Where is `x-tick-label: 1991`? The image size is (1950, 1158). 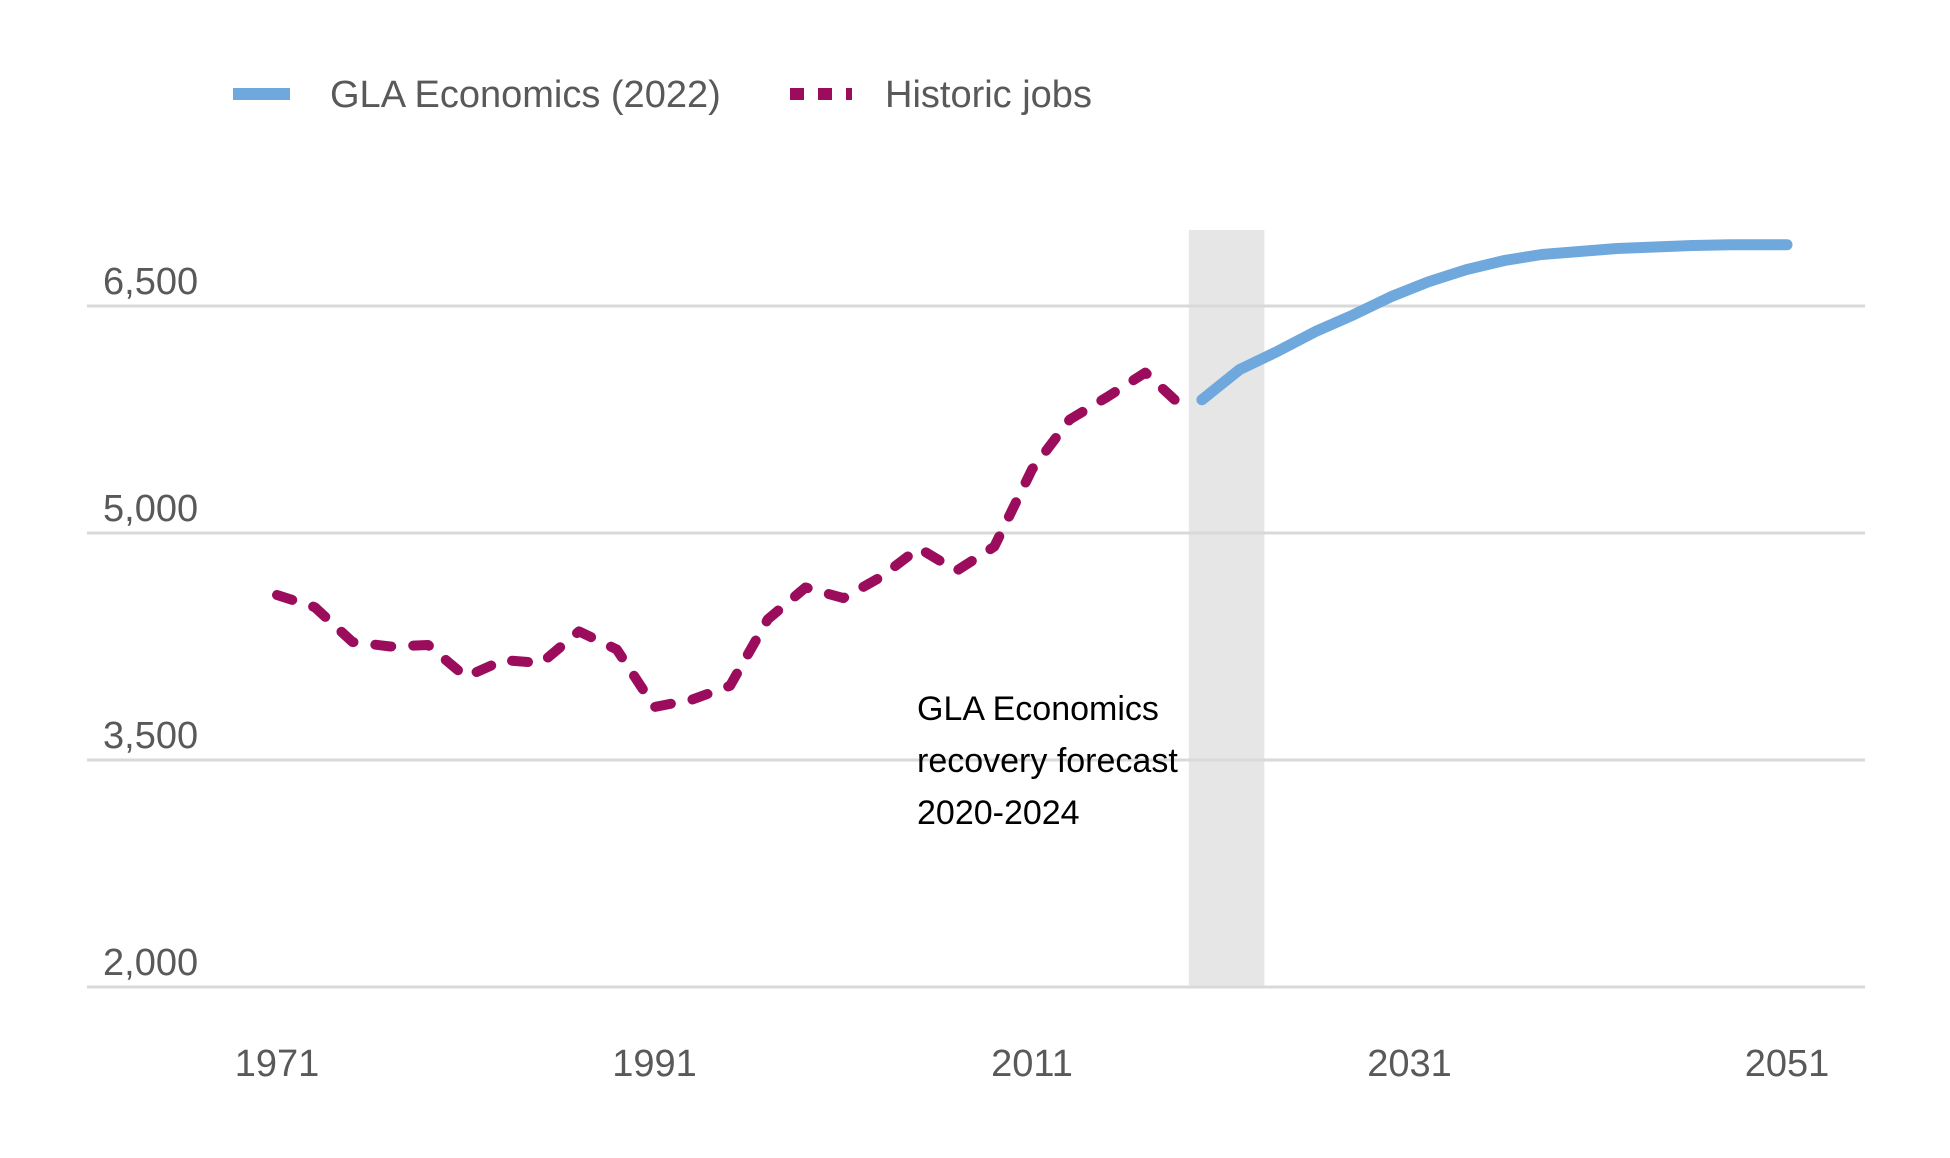 x-tick-label: 1991 is located at coordinates (654, 1064).